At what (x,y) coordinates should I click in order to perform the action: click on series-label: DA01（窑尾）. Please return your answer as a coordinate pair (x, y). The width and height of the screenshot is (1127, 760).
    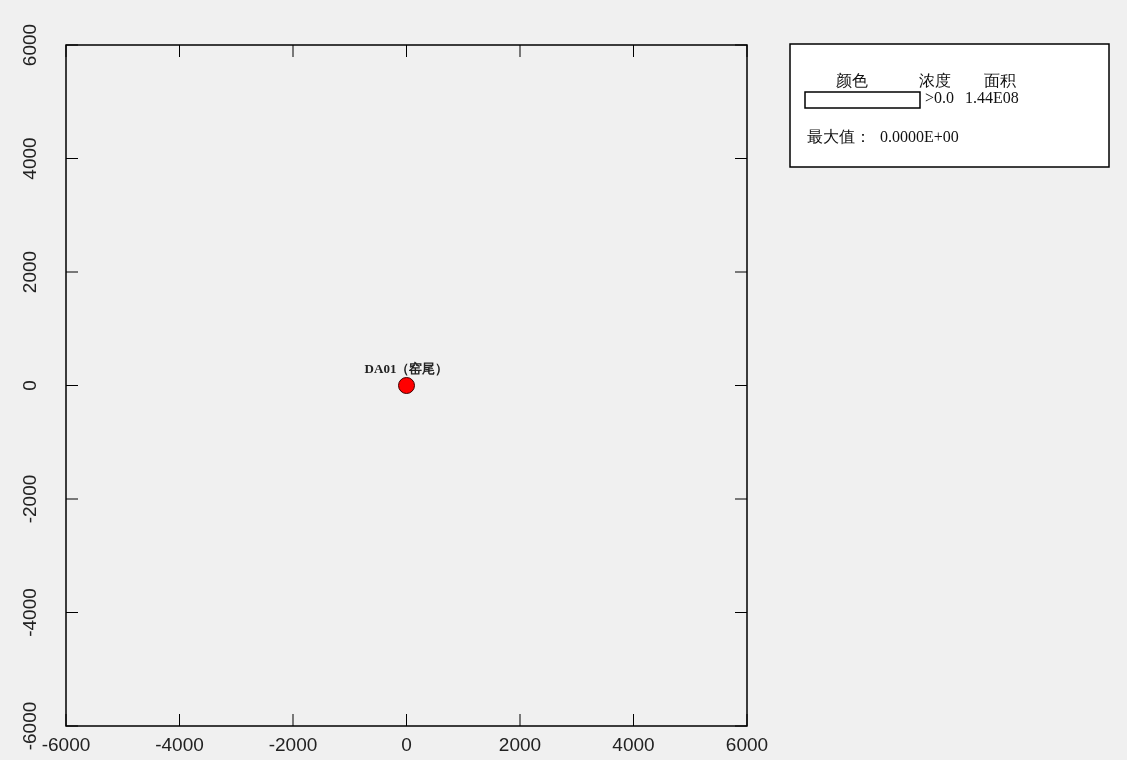
    Looking at the image, I should click on (406, 368).